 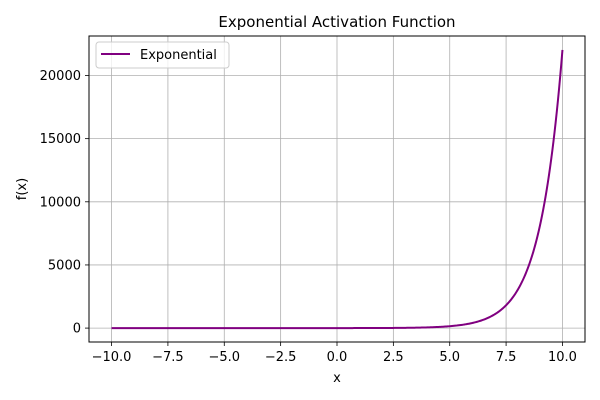 What do you see at coordinates (178, 55) in the screenshot?
I see `legend-label-exponential: Exponential` at bounding box center [178, 55].